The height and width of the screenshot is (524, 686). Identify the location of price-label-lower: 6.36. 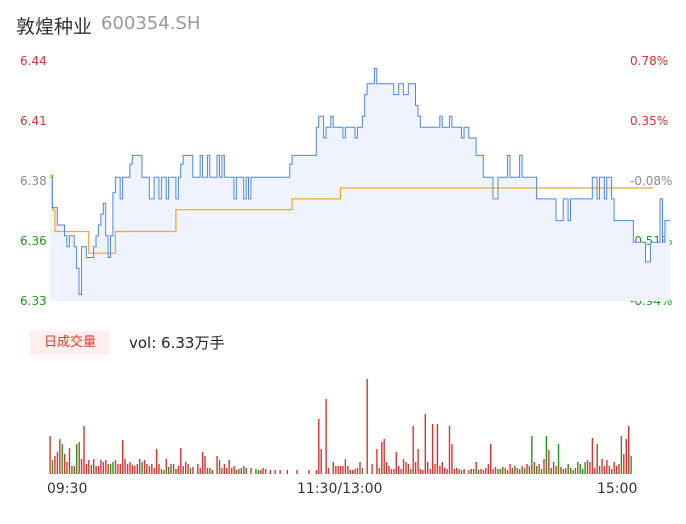
(33, 241).